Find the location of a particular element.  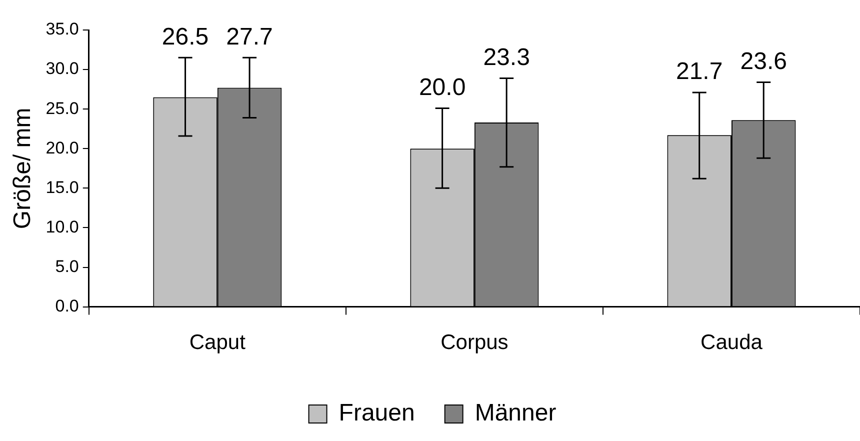

x-tick-label: Cauda is located at coordinates (731, 342).